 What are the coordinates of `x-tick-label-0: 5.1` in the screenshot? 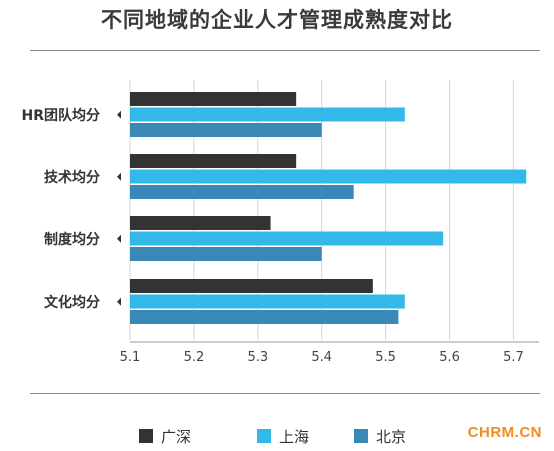 It's located at (130, 357).